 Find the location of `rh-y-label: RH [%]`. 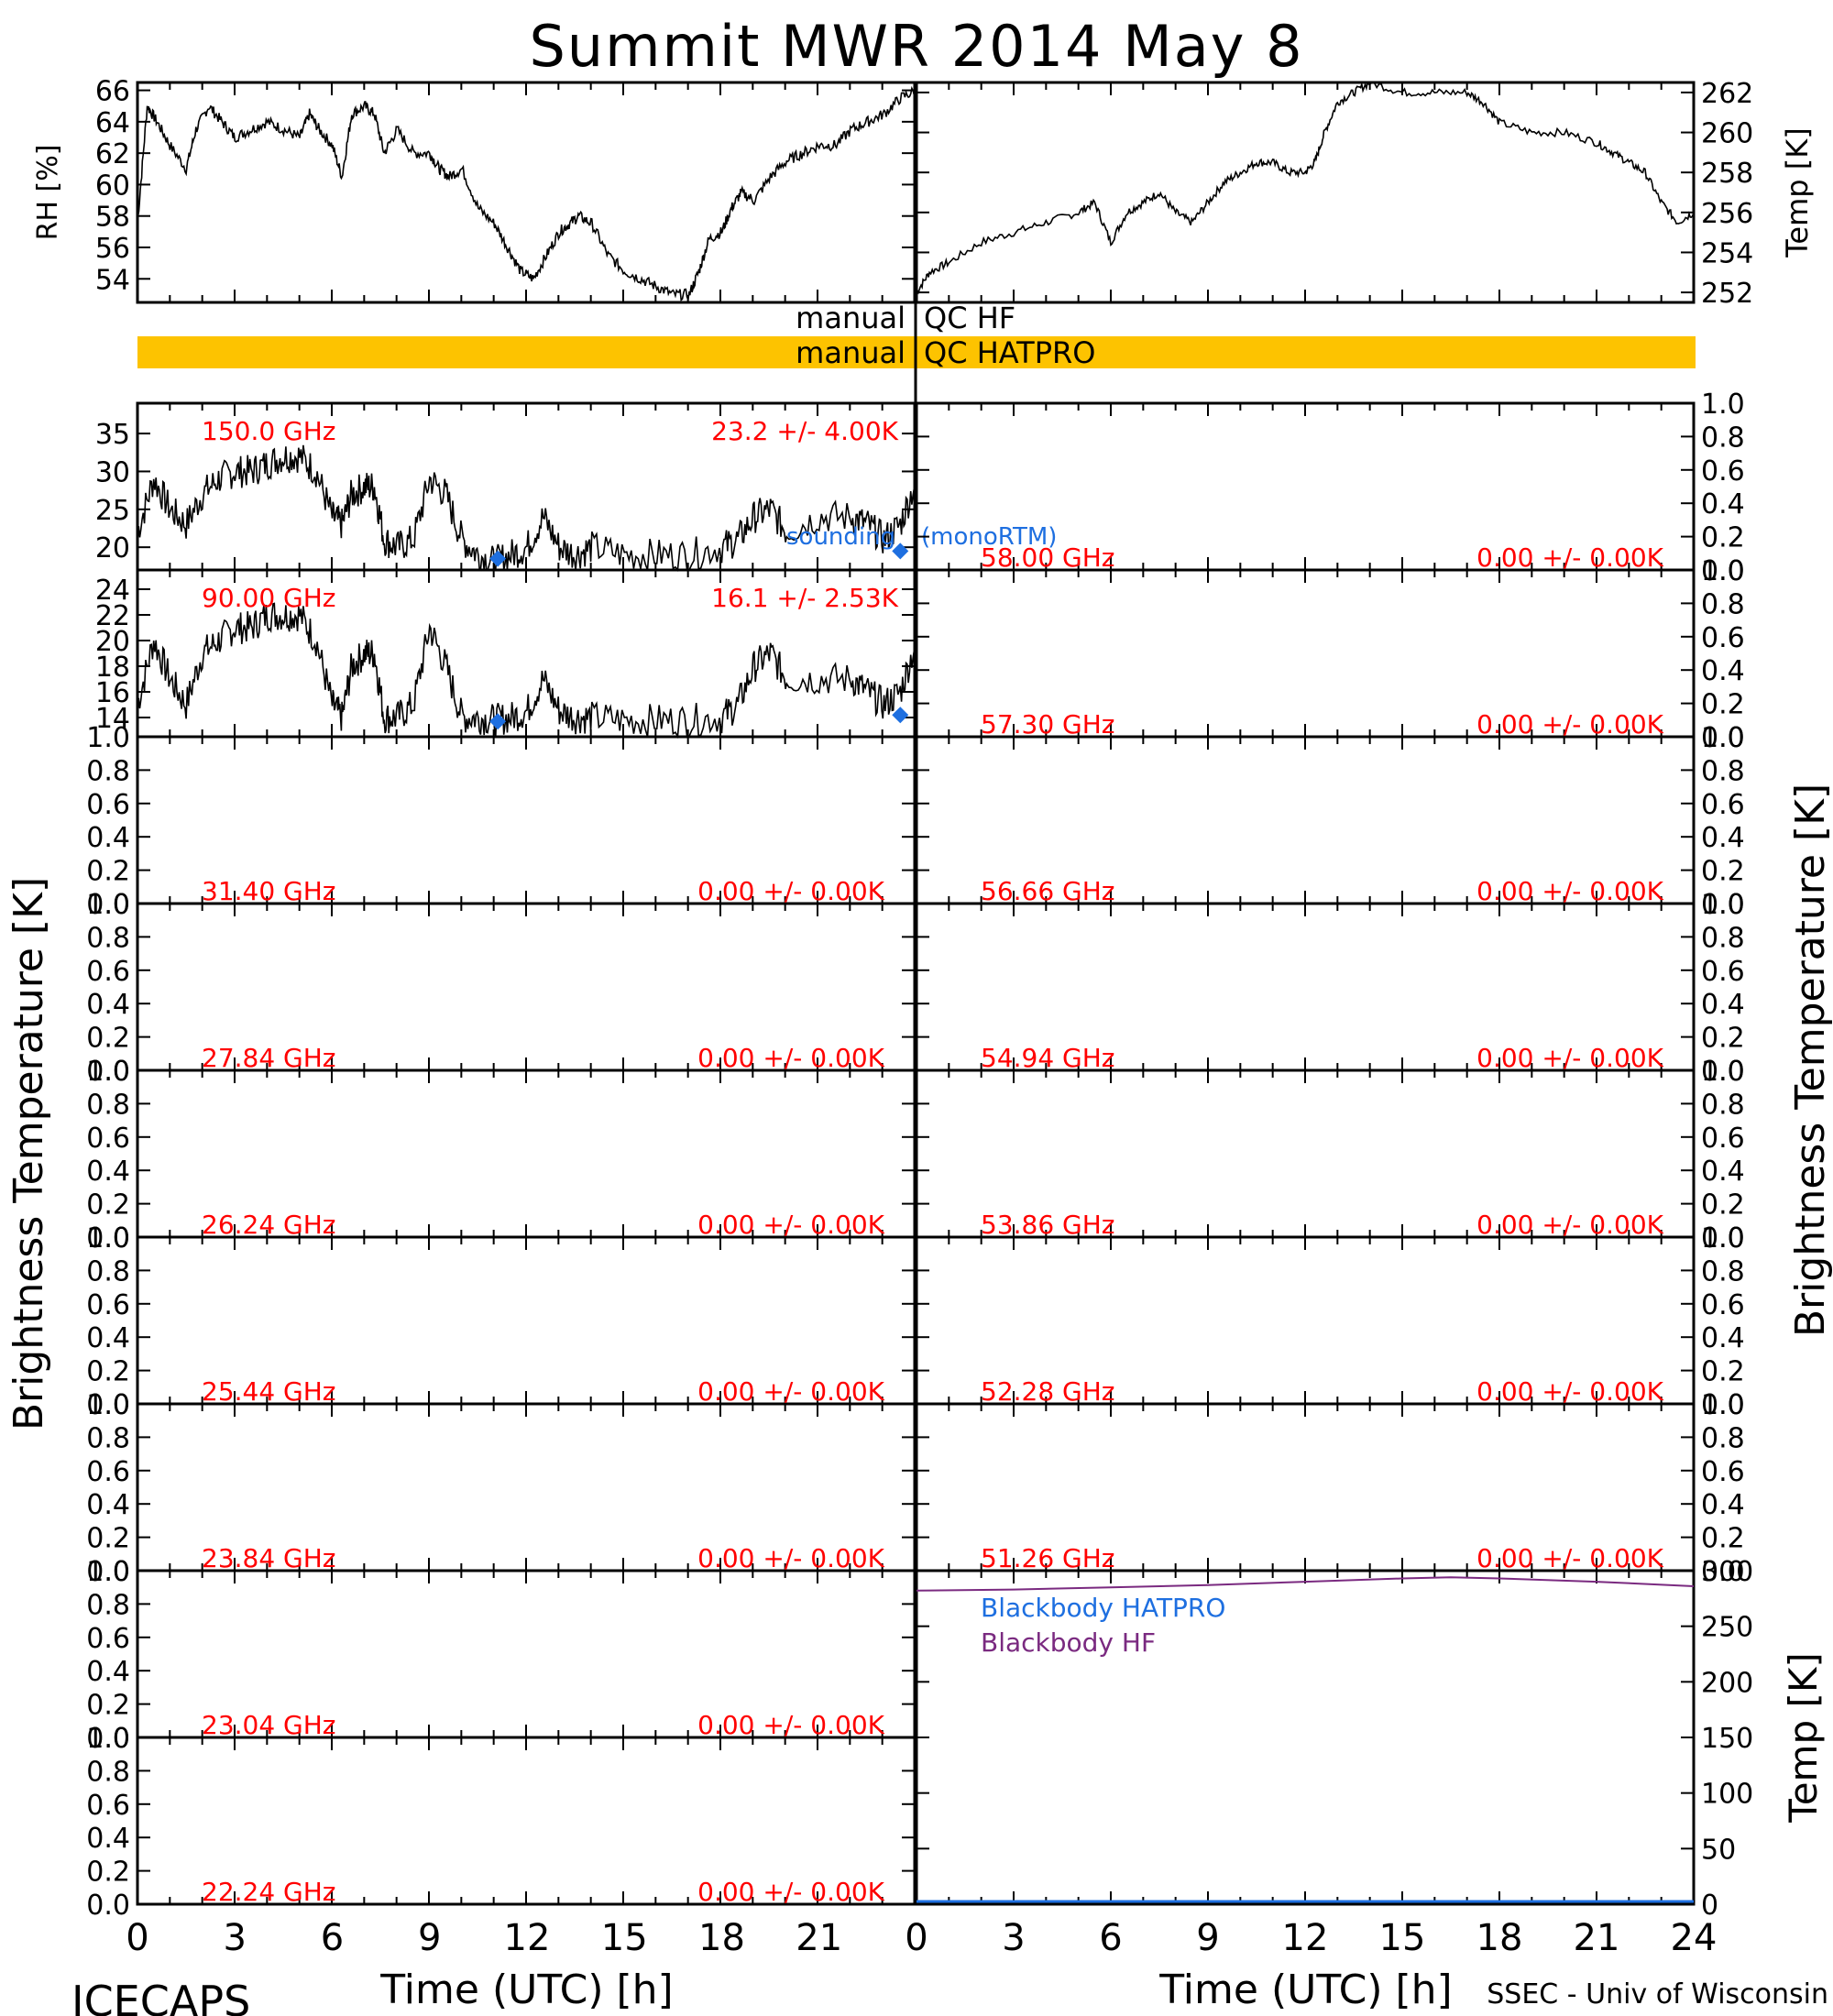

rh-y-label: RH [%] is located at coordinates (48, 193).